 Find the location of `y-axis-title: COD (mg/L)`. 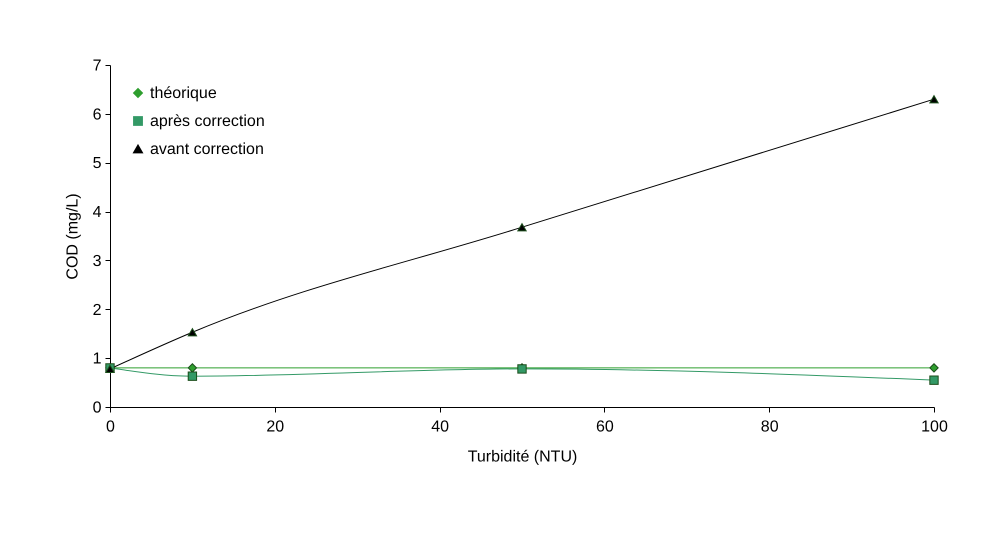

y-axis-title: COD (mg/L) is located at coordinates (73, 236).